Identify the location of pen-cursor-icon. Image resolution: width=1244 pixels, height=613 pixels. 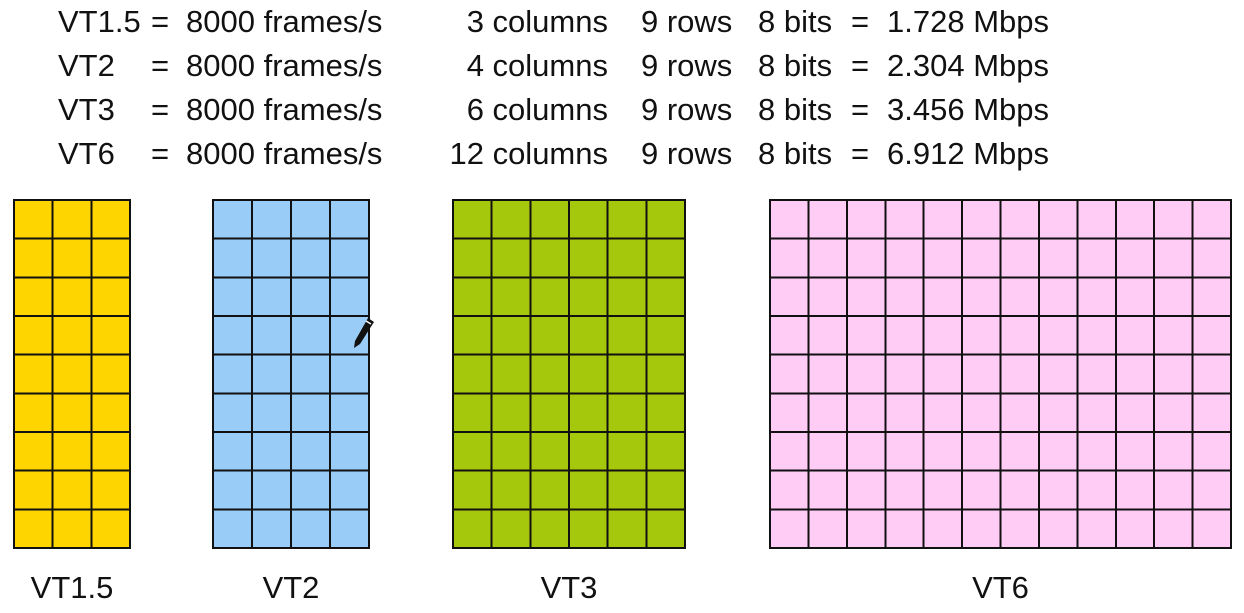
(364, 333).